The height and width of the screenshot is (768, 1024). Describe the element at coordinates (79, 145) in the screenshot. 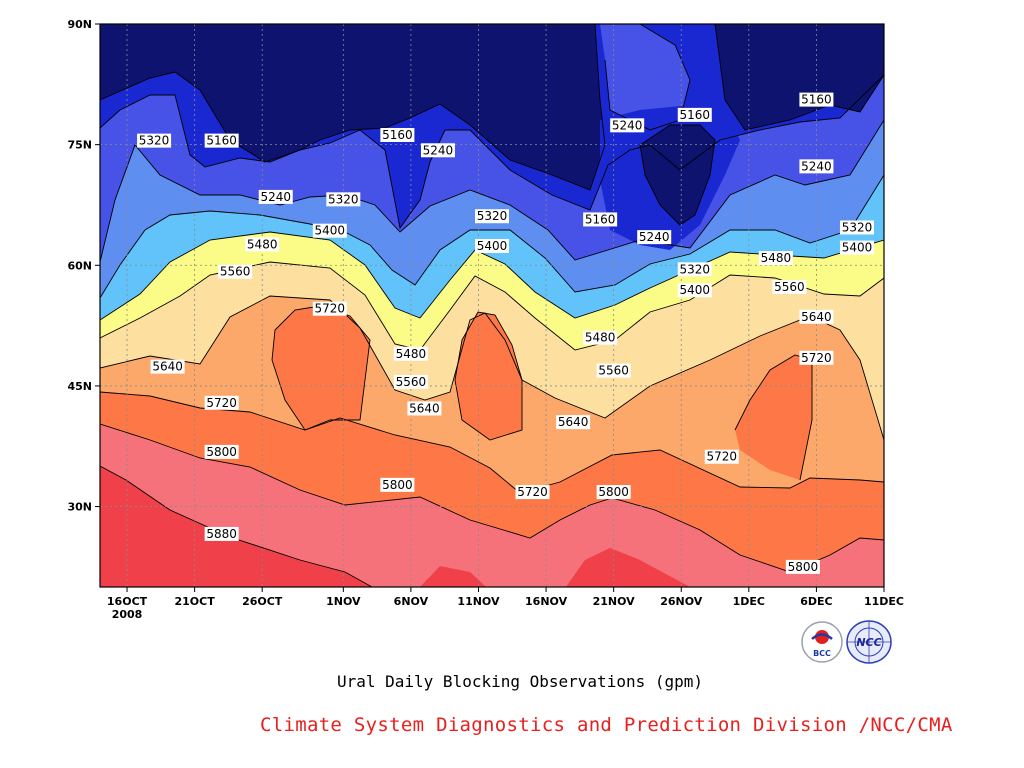

I see `y-tick-label: 75N` at that location.